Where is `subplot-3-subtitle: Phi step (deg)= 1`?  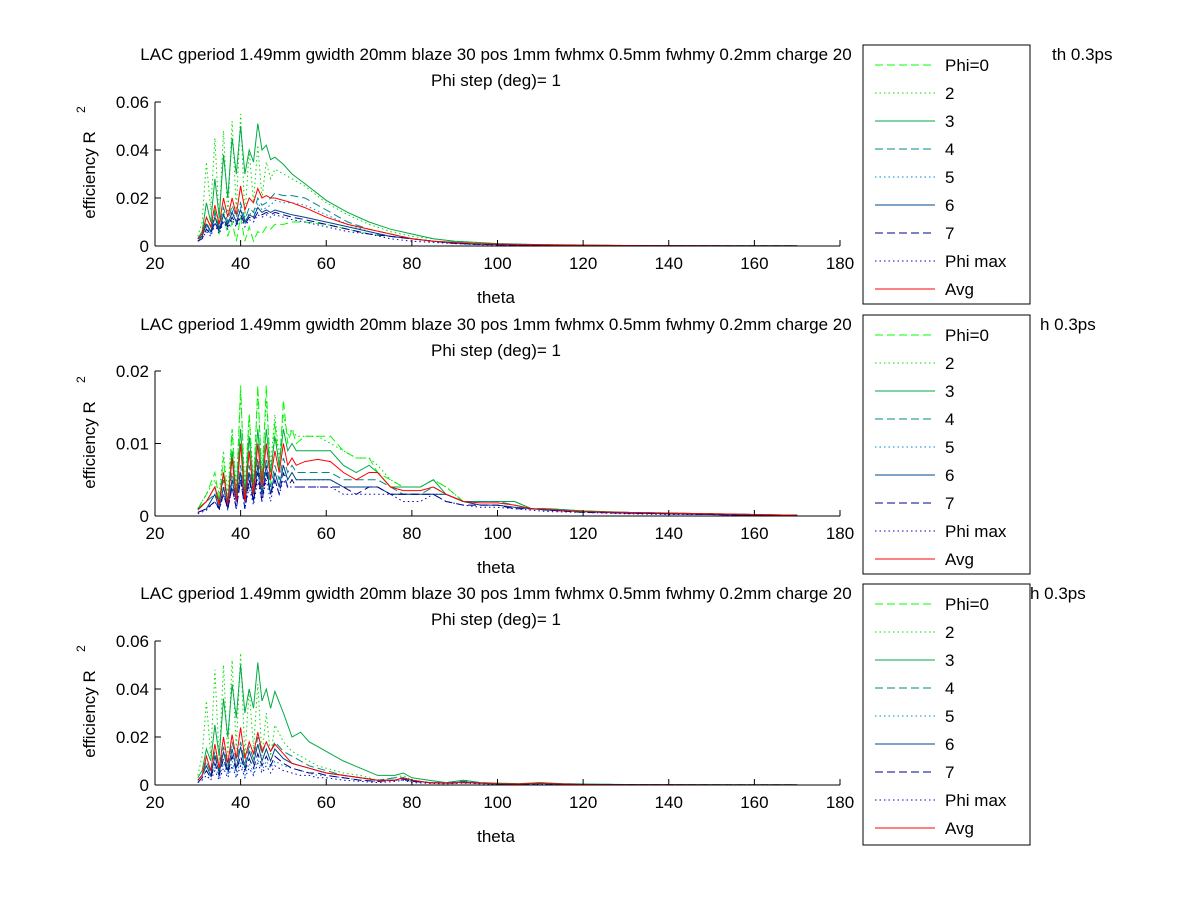 subplot-3-subtitle: Phi step (deg)= 1 is located at coordinates (496, 619).